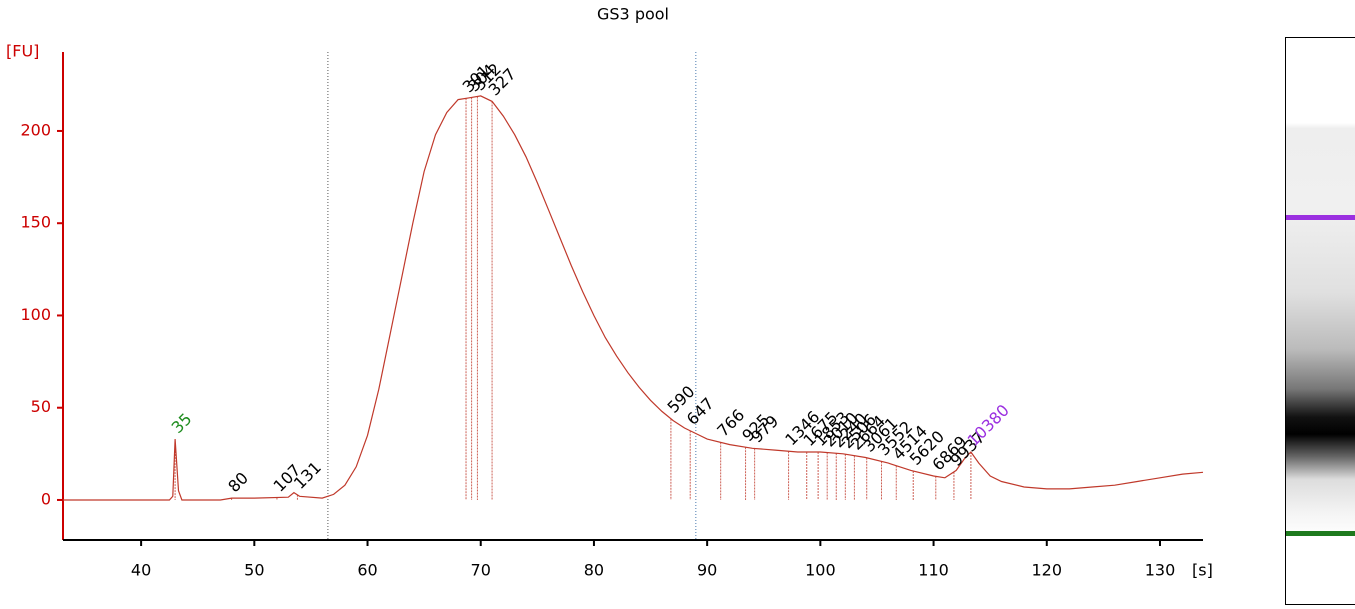 Image resolution: width=1355 pixels, height=609 pixels. What do you see at coordinates (35, 314) in the screenshot?
I see `y-tick-label: 100` at bounding box center [35, 314].